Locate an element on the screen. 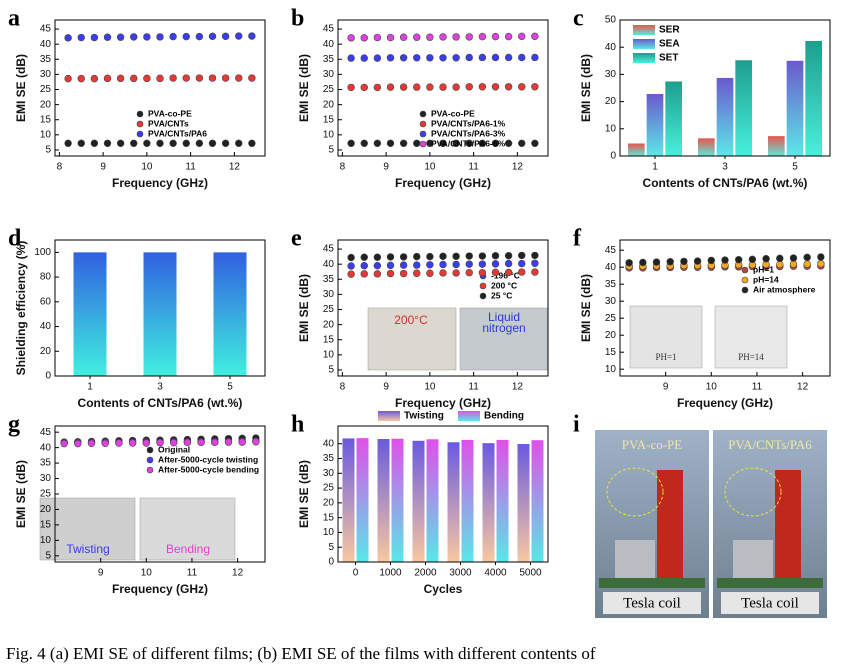 This screenshot has width=843, height=671. y-tick-label: 35 is located at coordinates (46, 463).